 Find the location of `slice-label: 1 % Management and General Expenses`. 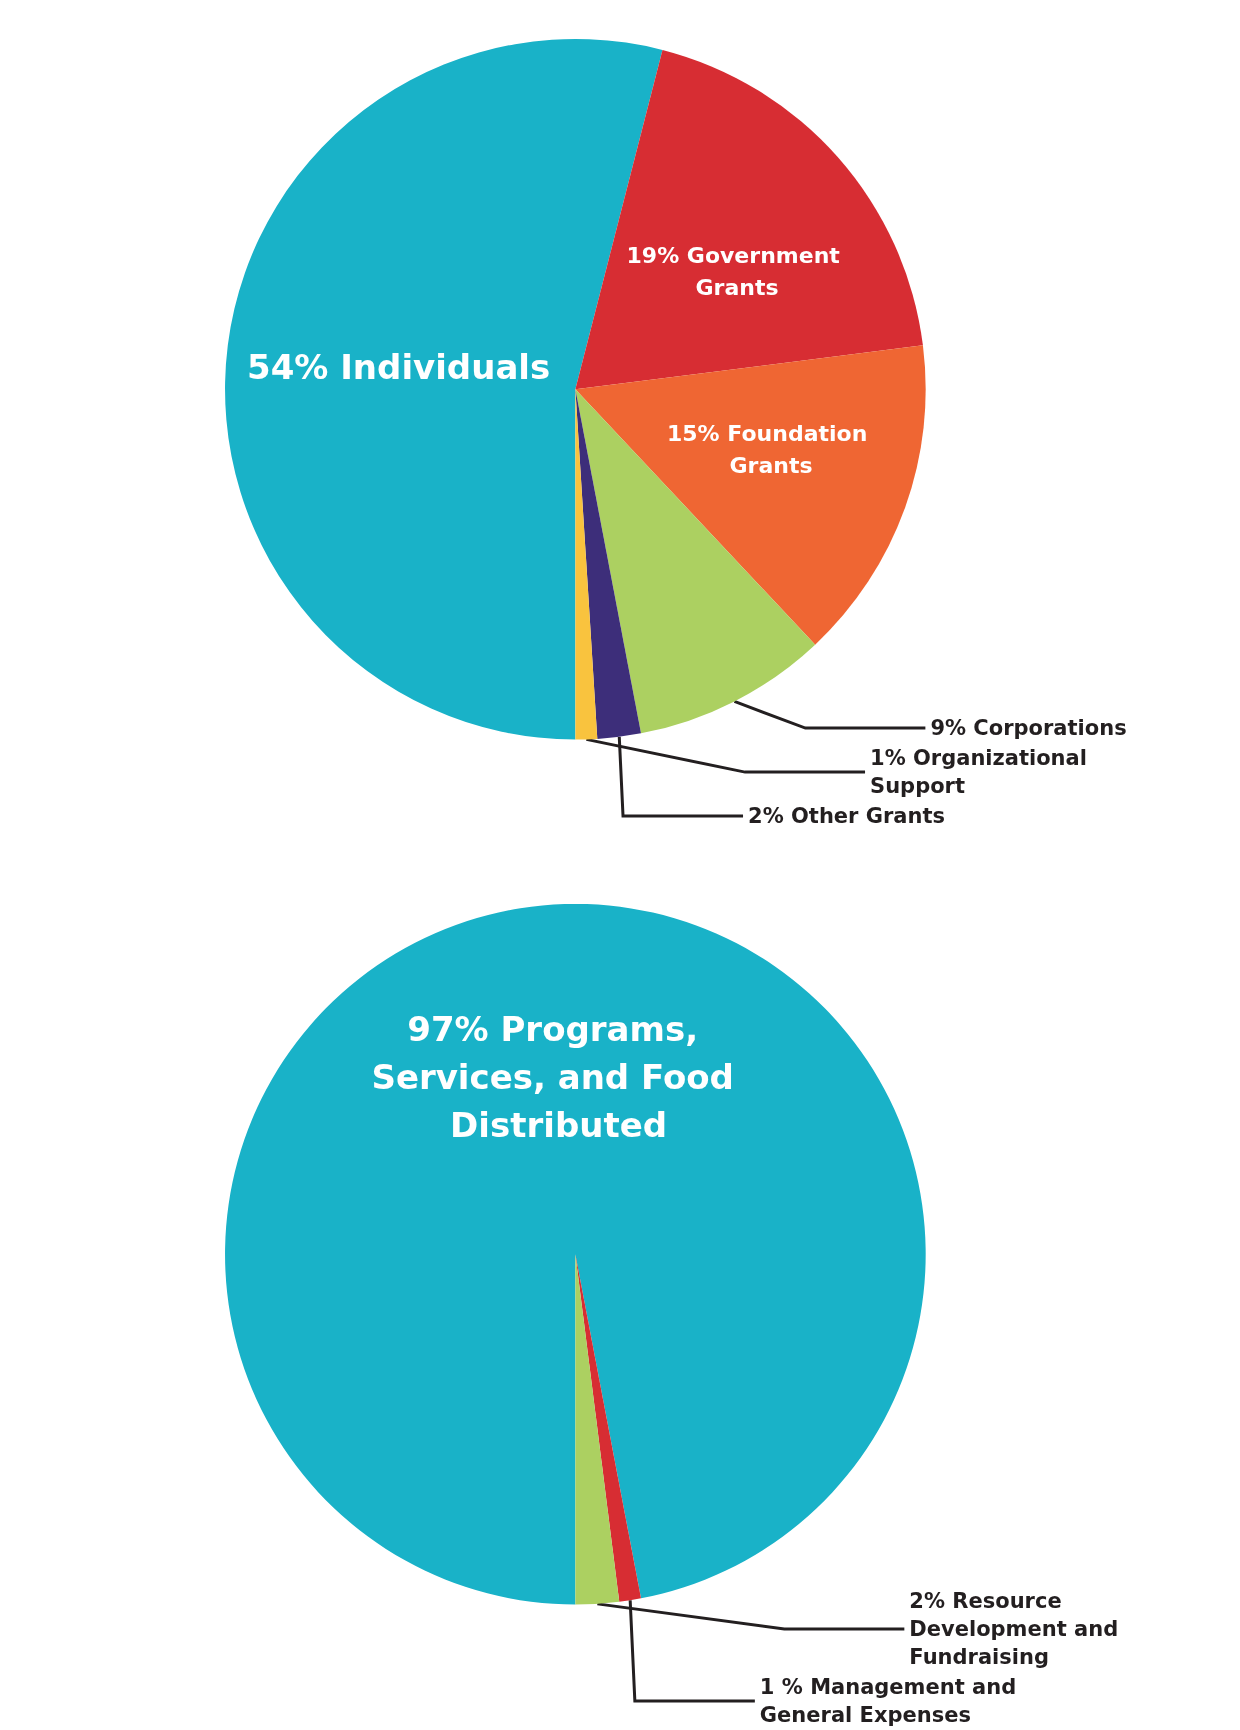

slice-label: 1 % Management and General Expenses is located at coordinates (891, 1701).